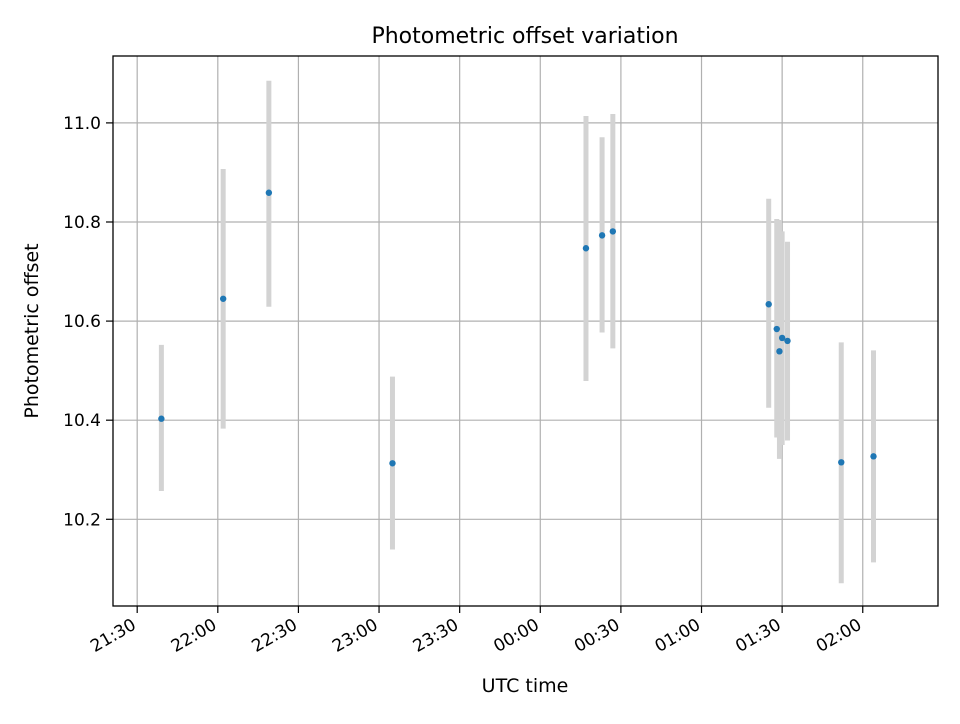 The height and width of the screenshot is (724, 960). What do you see at coordinates (758, 636) in the screenshot?
I see `x-tick-label: 01:30` at bounding box center [758, 636].